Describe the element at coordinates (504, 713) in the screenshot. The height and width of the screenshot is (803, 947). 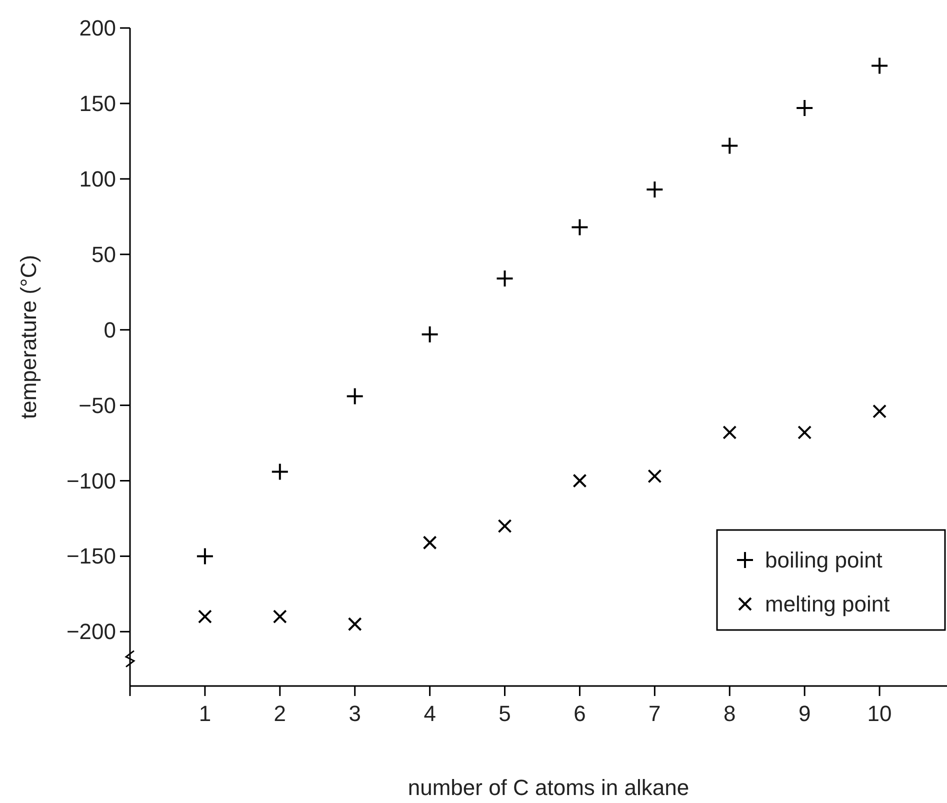
I see `x-tick-label: 5` at that location.